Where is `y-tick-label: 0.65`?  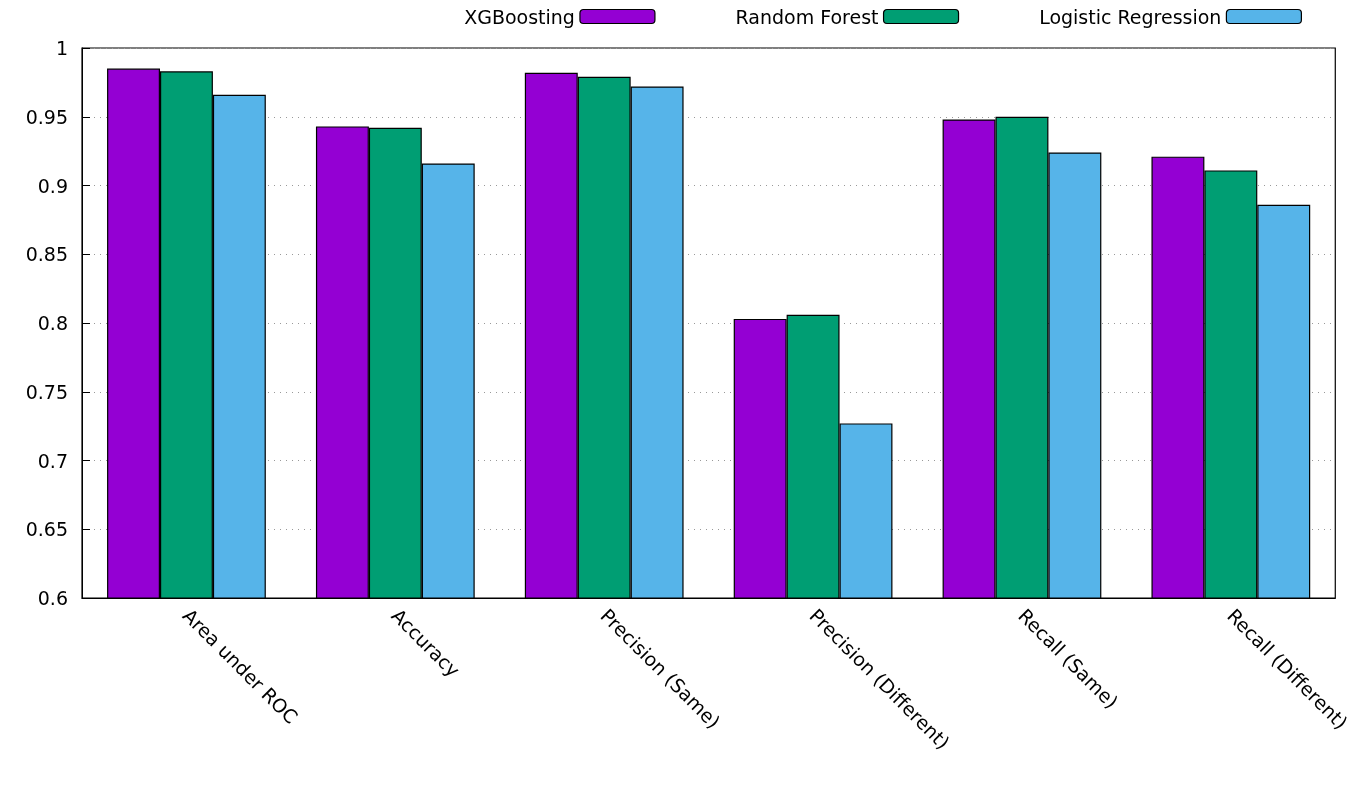 y-tick-label: 0.65 is located at coordinates (46, 529).